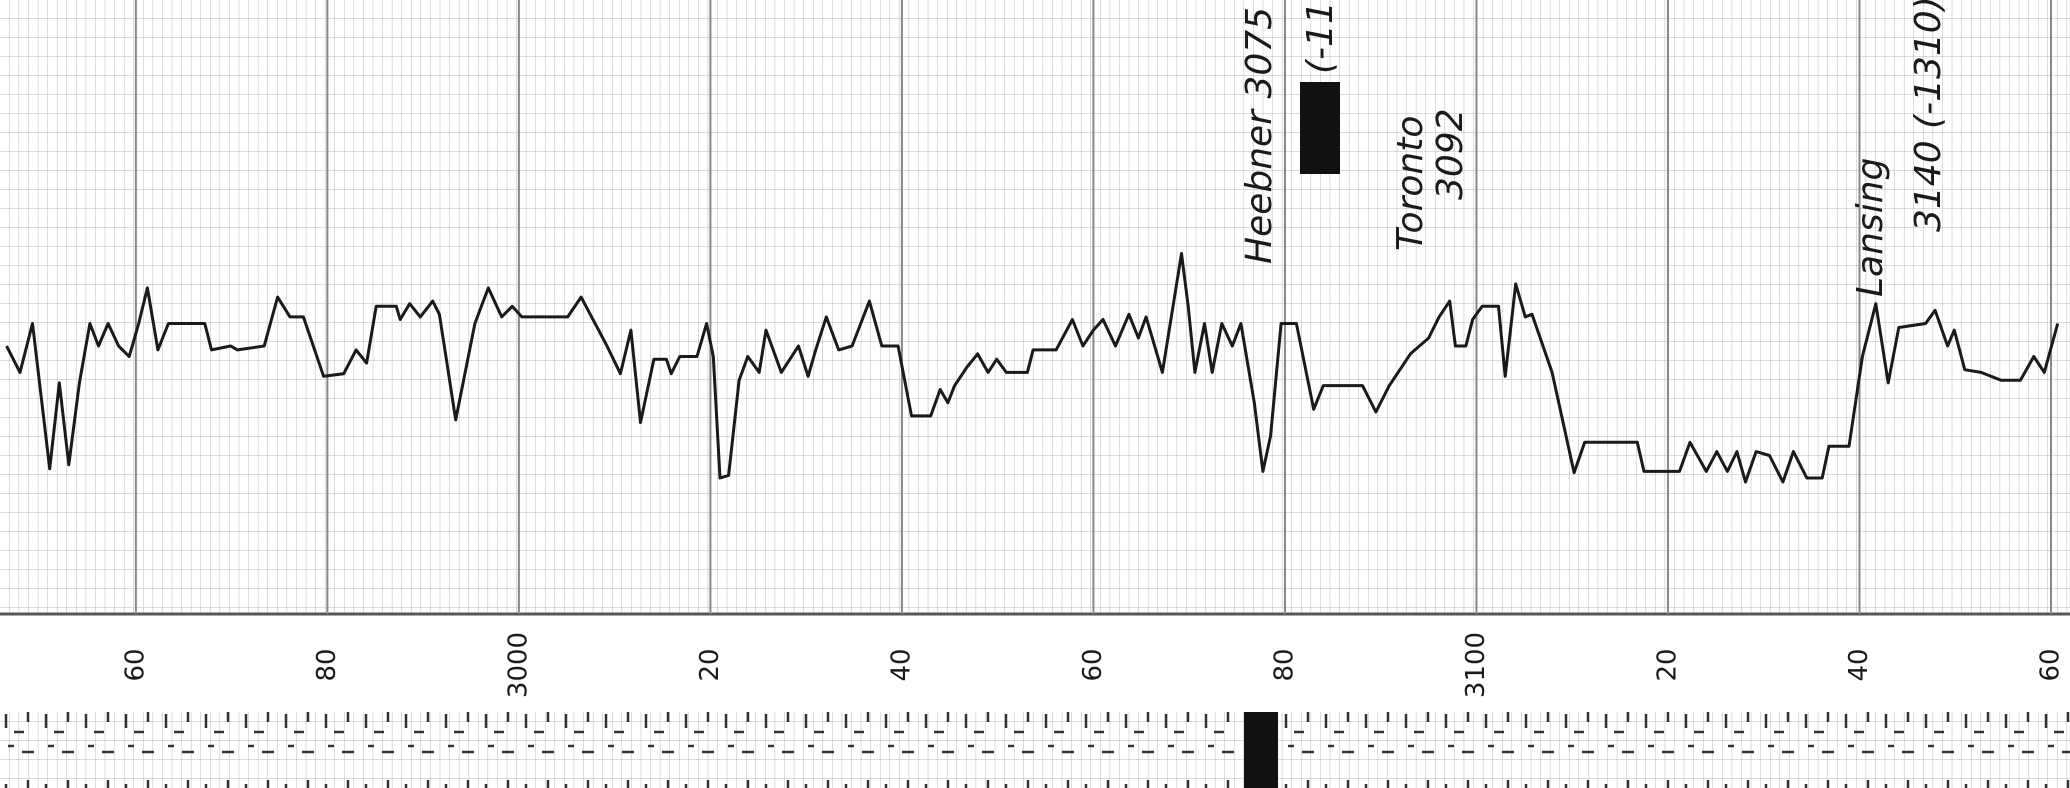 This screenshot has height=788, width=2070. Describe the element at coordinates (1035, 750) in the screenshot. I see `lower-strip-marks` at that location.